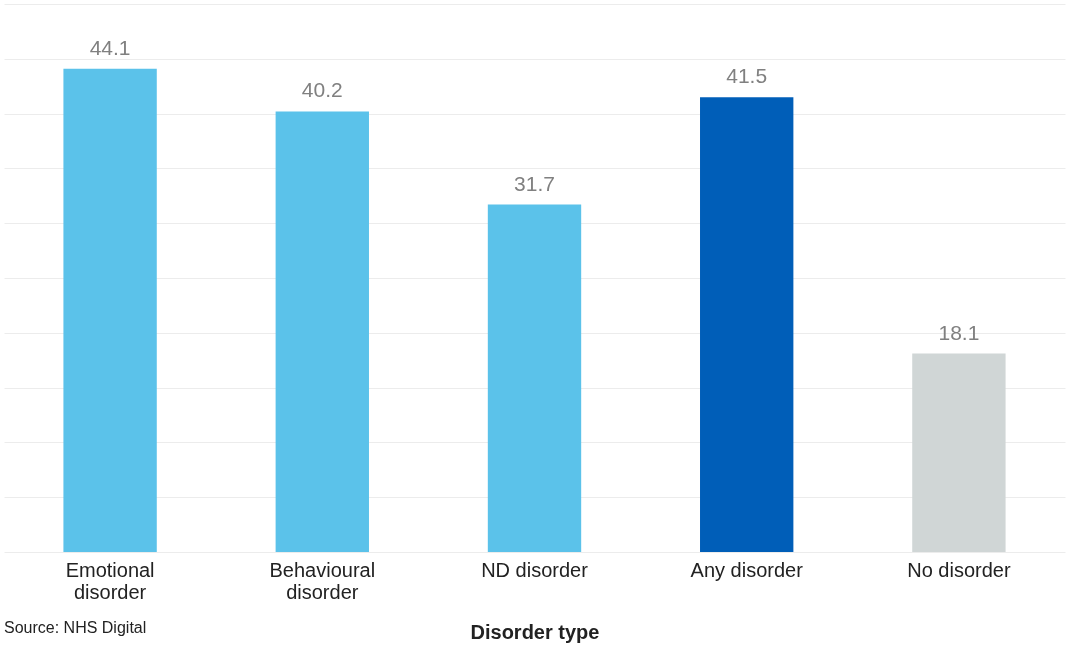  Describe the element at coordinates (535, 569) in the screenshot. I see `x-tick-label: ND disorder` at that location.